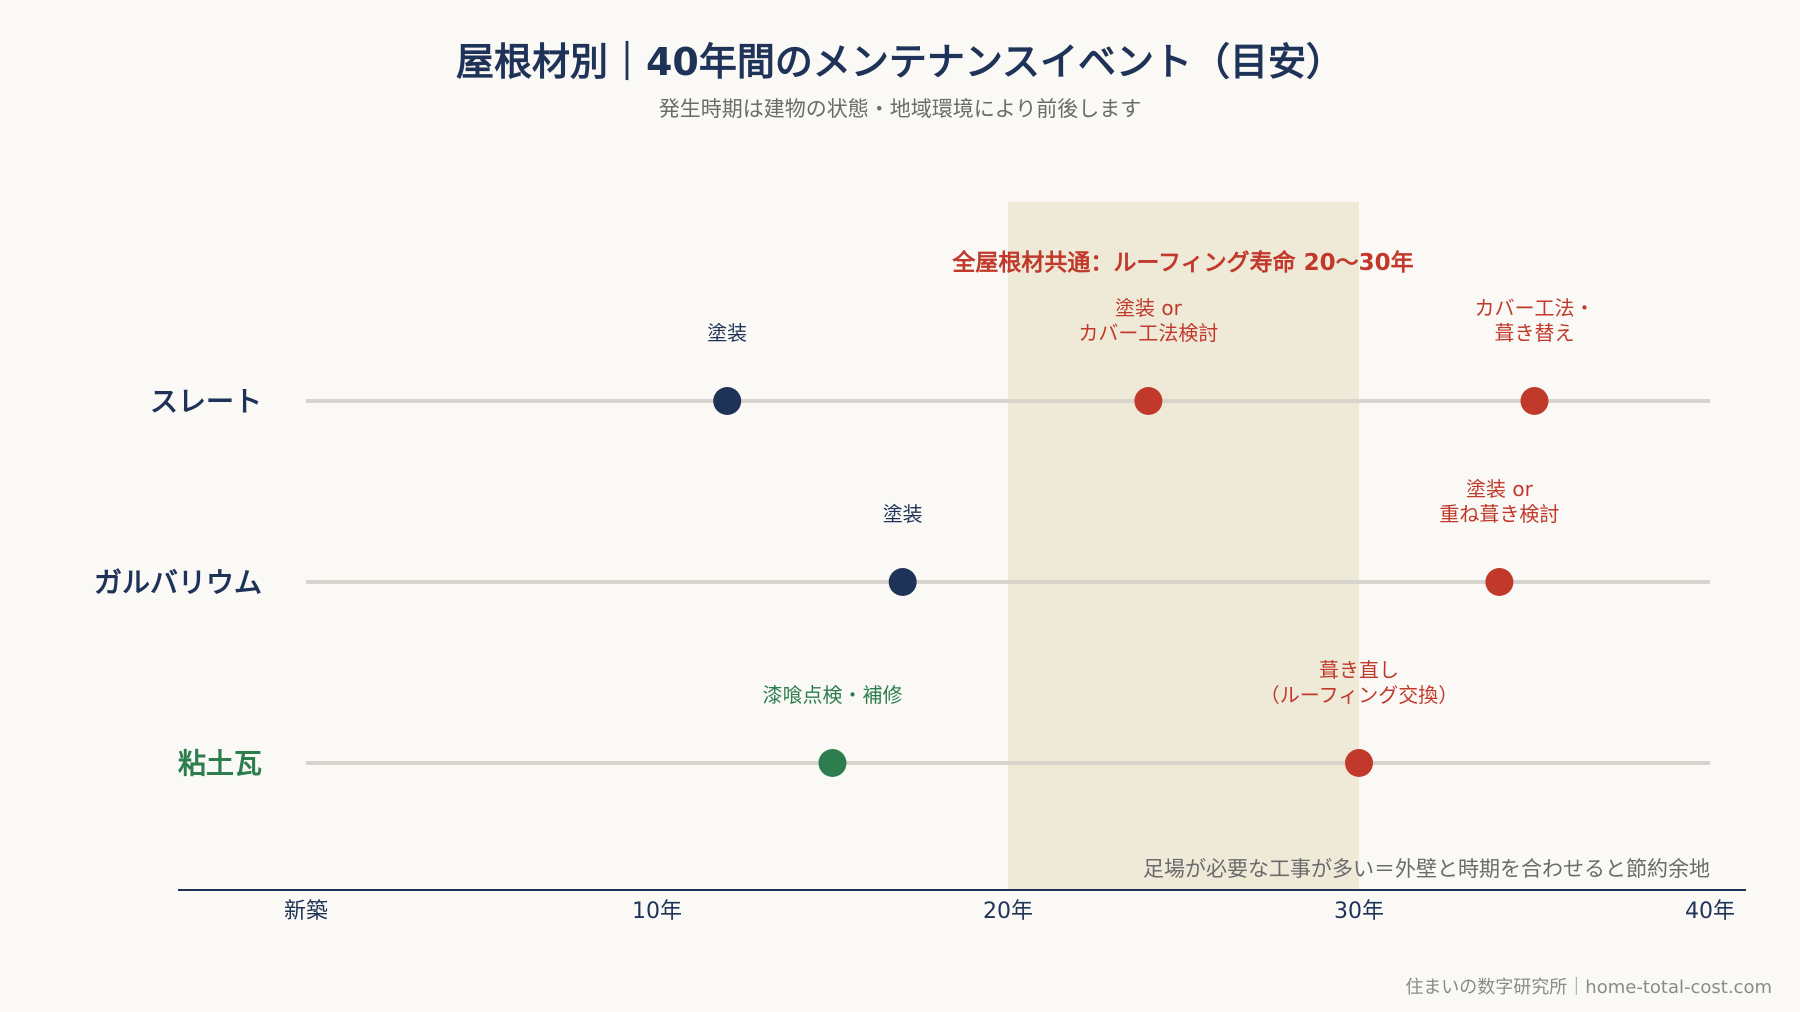 This screenshot has height=1012, width=1800. What do you see at coordinates (1499, 514) in the screenshot?
I see `event-label: 重ね葺き検討` at bounding box center [1499, 514].